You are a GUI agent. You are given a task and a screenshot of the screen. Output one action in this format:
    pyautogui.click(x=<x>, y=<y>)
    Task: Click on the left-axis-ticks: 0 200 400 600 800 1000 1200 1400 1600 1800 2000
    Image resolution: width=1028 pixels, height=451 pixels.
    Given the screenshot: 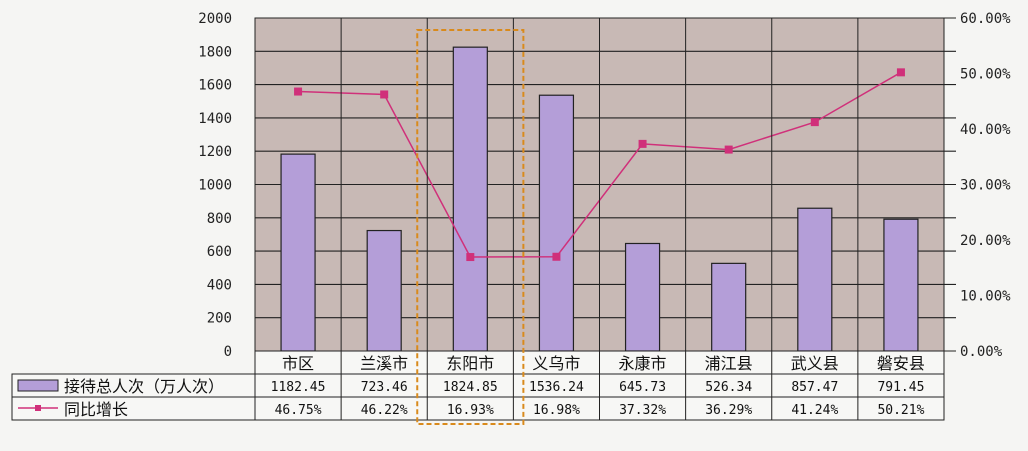 What is the action you would take?
    pyautogui.click(x=215, y=185)
    